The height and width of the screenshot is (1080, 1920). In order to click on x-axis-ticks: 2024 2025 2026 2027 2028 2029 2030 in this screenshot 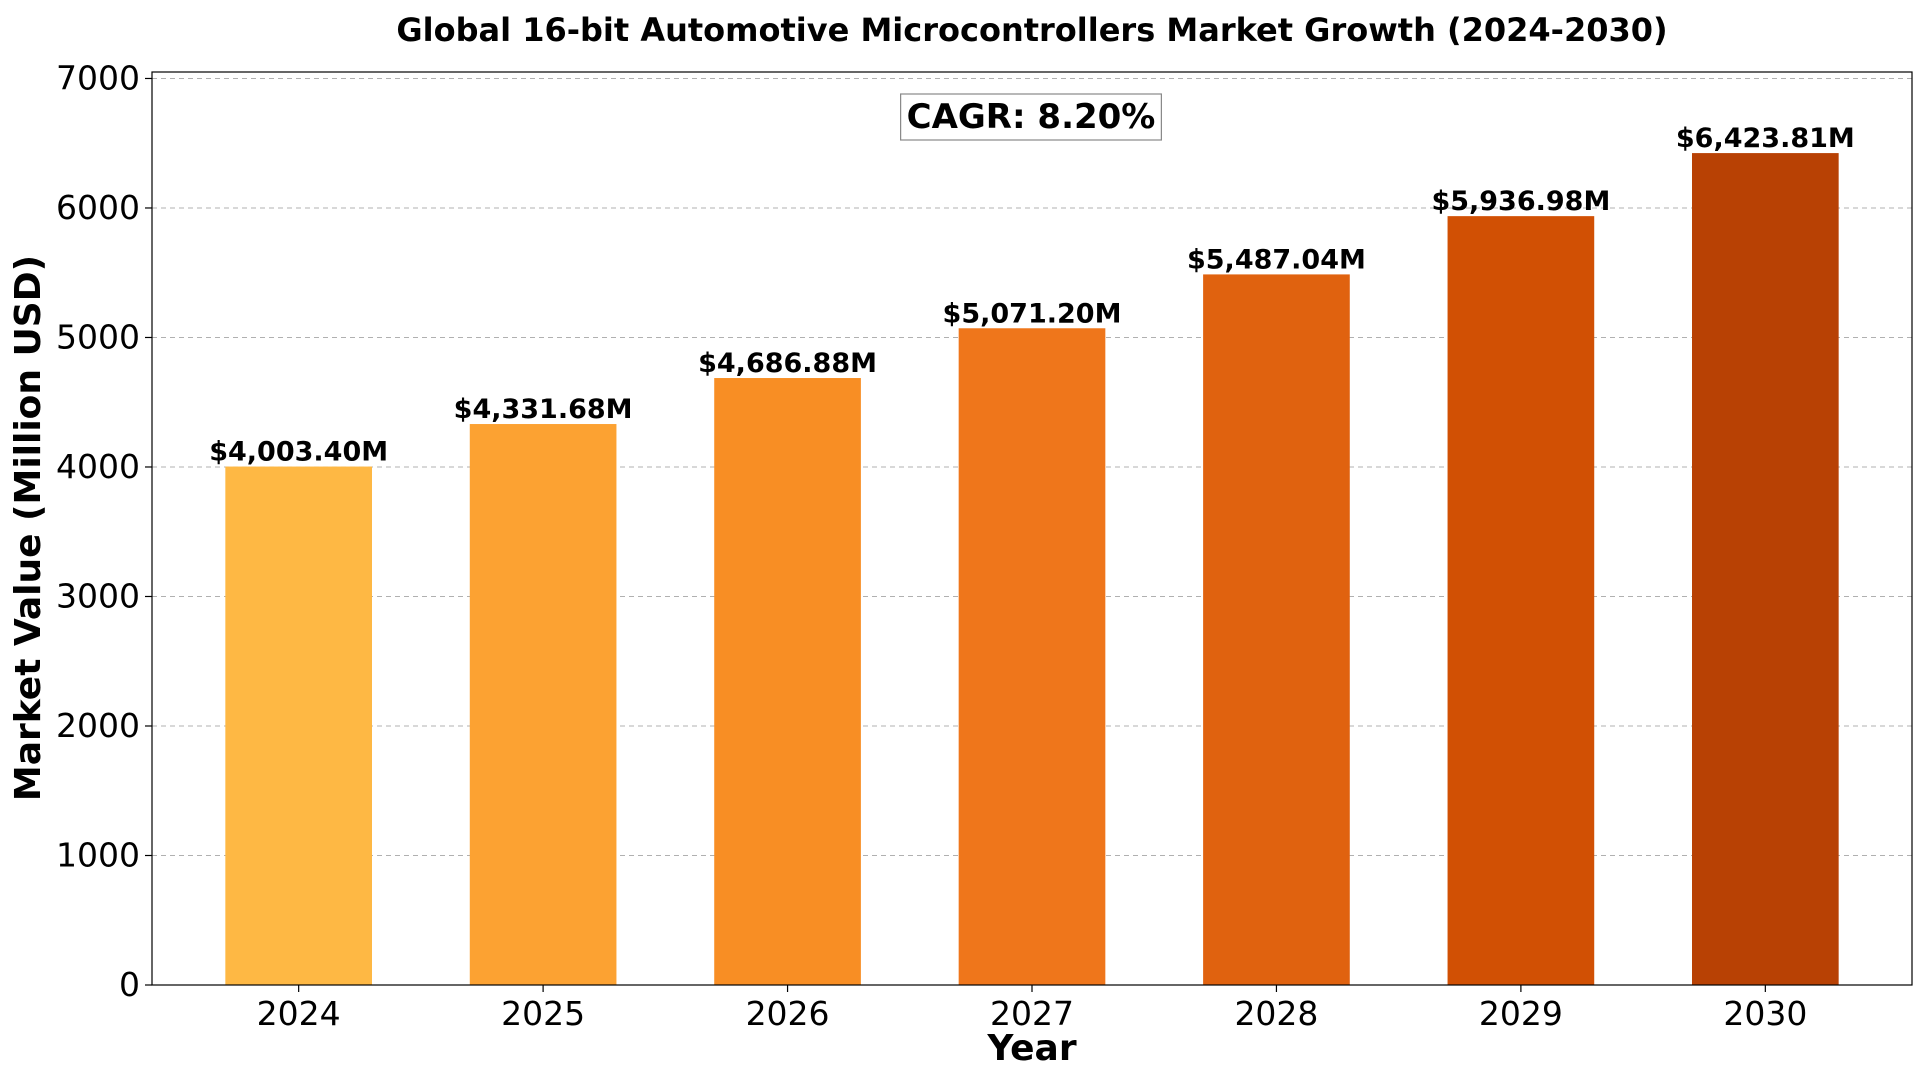, I will do `click(1032, 1009)`.